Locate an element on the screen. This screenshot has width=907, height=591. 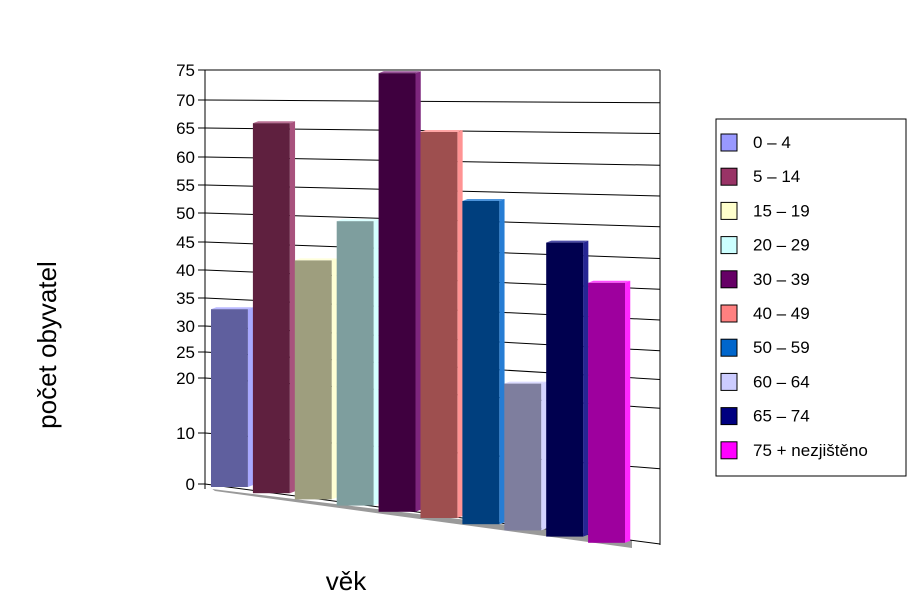
y-axis-title: počet obyvatel is located at coordinates (47, 345).